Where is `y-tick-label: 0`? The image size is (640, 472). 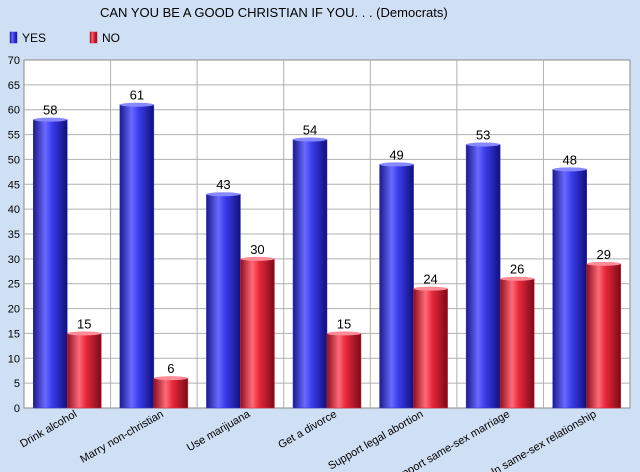 y-tick-label: 0 is located at coordinates (17, 409).